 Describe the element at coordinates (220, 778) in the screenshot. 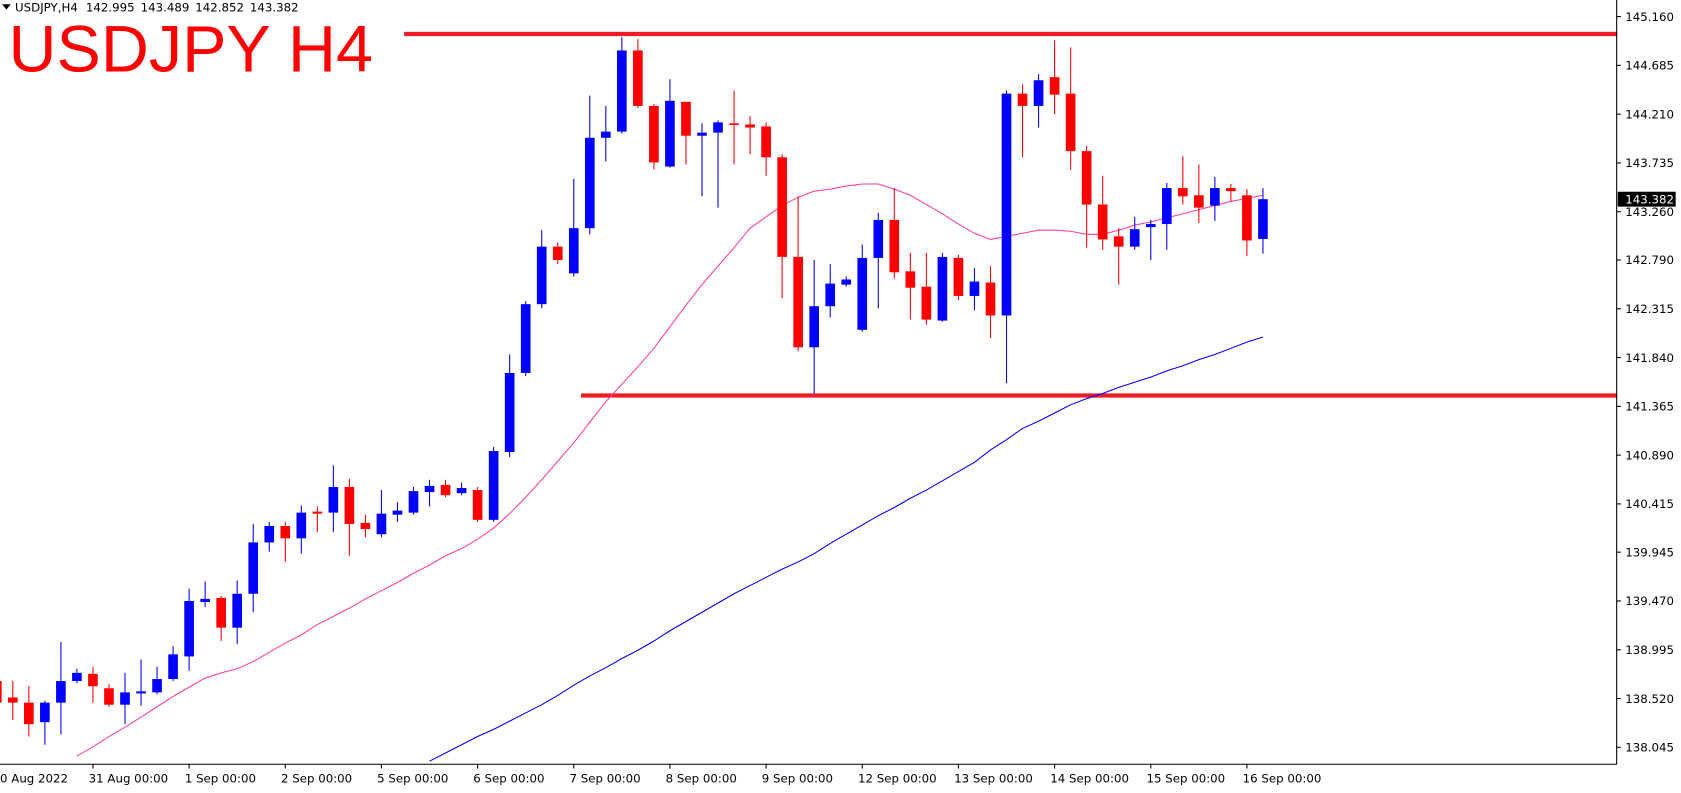

I see `x-tick-label: 1 Sep 00:00` at that location.